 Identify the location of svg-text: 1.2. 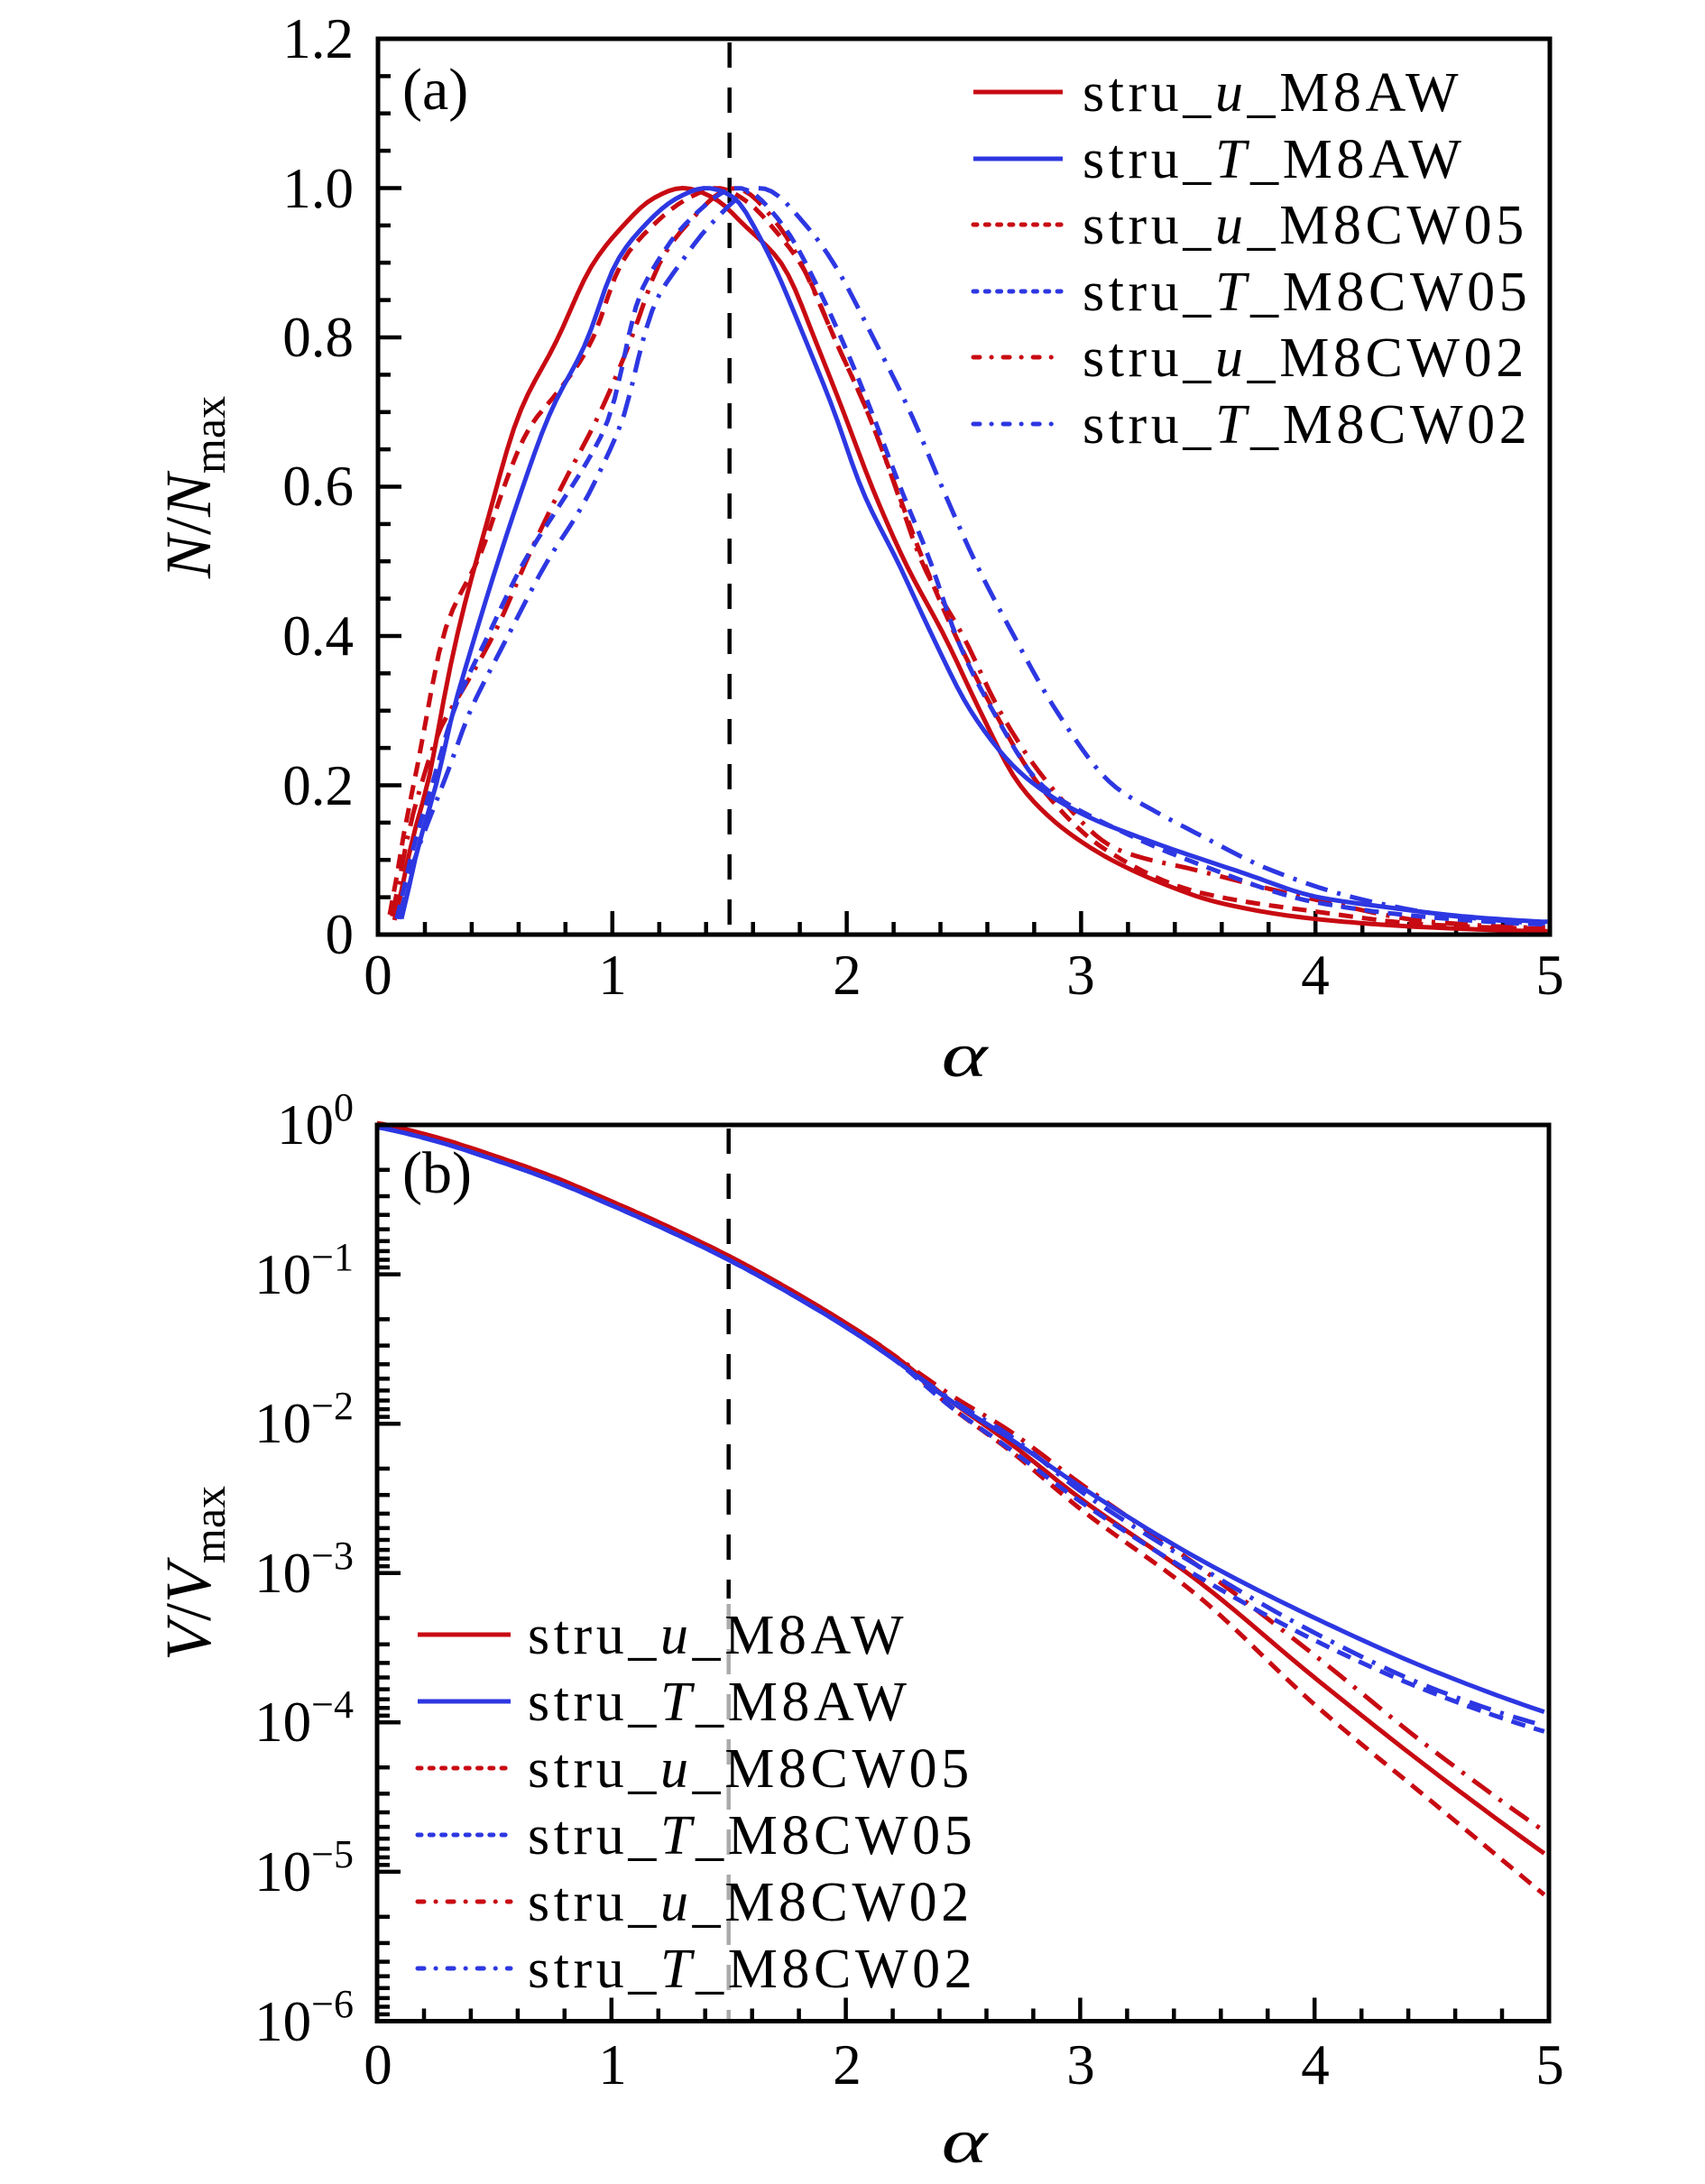
(318, 39).